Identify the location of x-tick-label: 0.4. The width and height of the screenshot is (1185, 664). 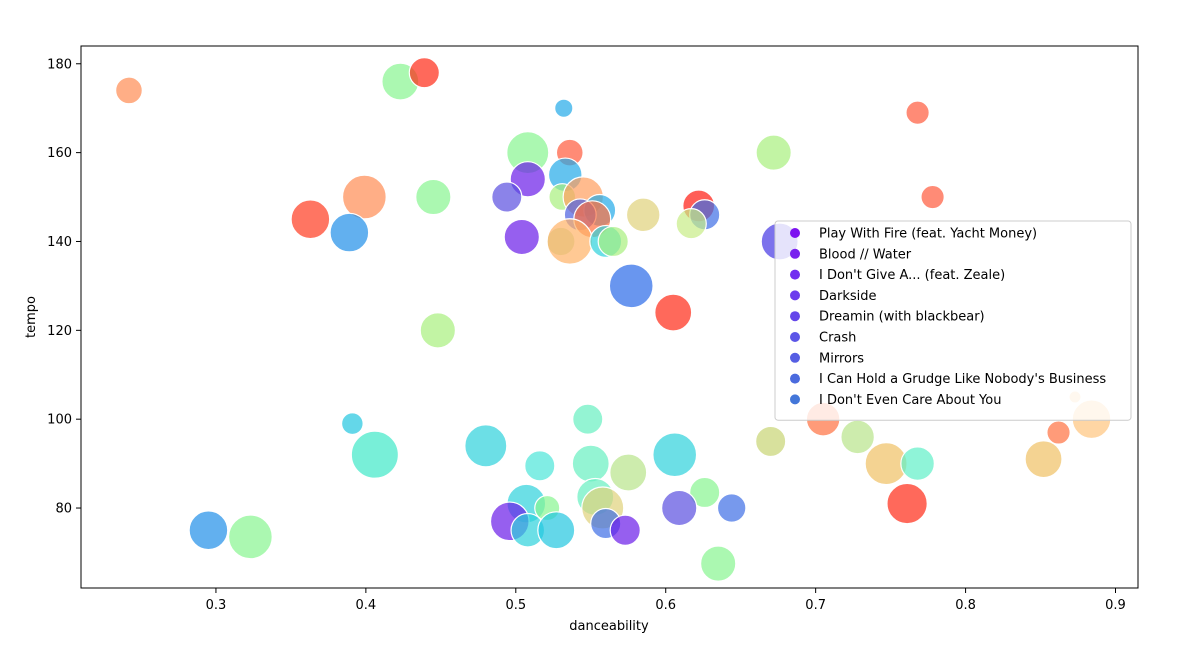
(366, 605).